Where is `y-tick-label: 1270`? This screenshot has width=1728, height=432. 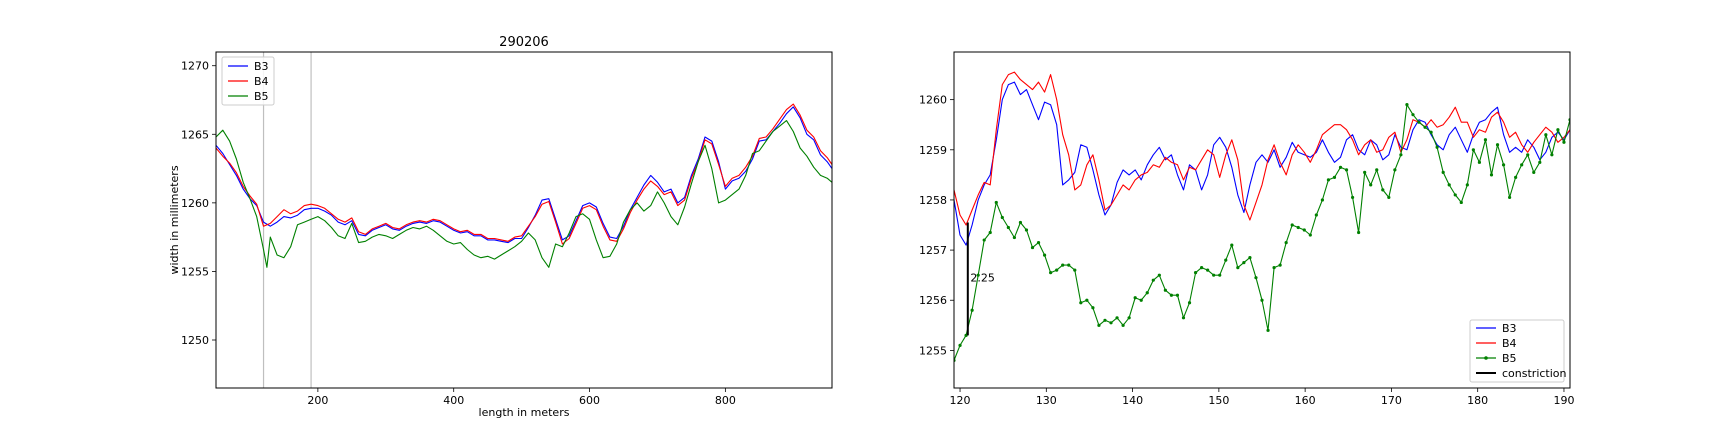
y-tick-label: 1270 is located at coordinates (195, 66).